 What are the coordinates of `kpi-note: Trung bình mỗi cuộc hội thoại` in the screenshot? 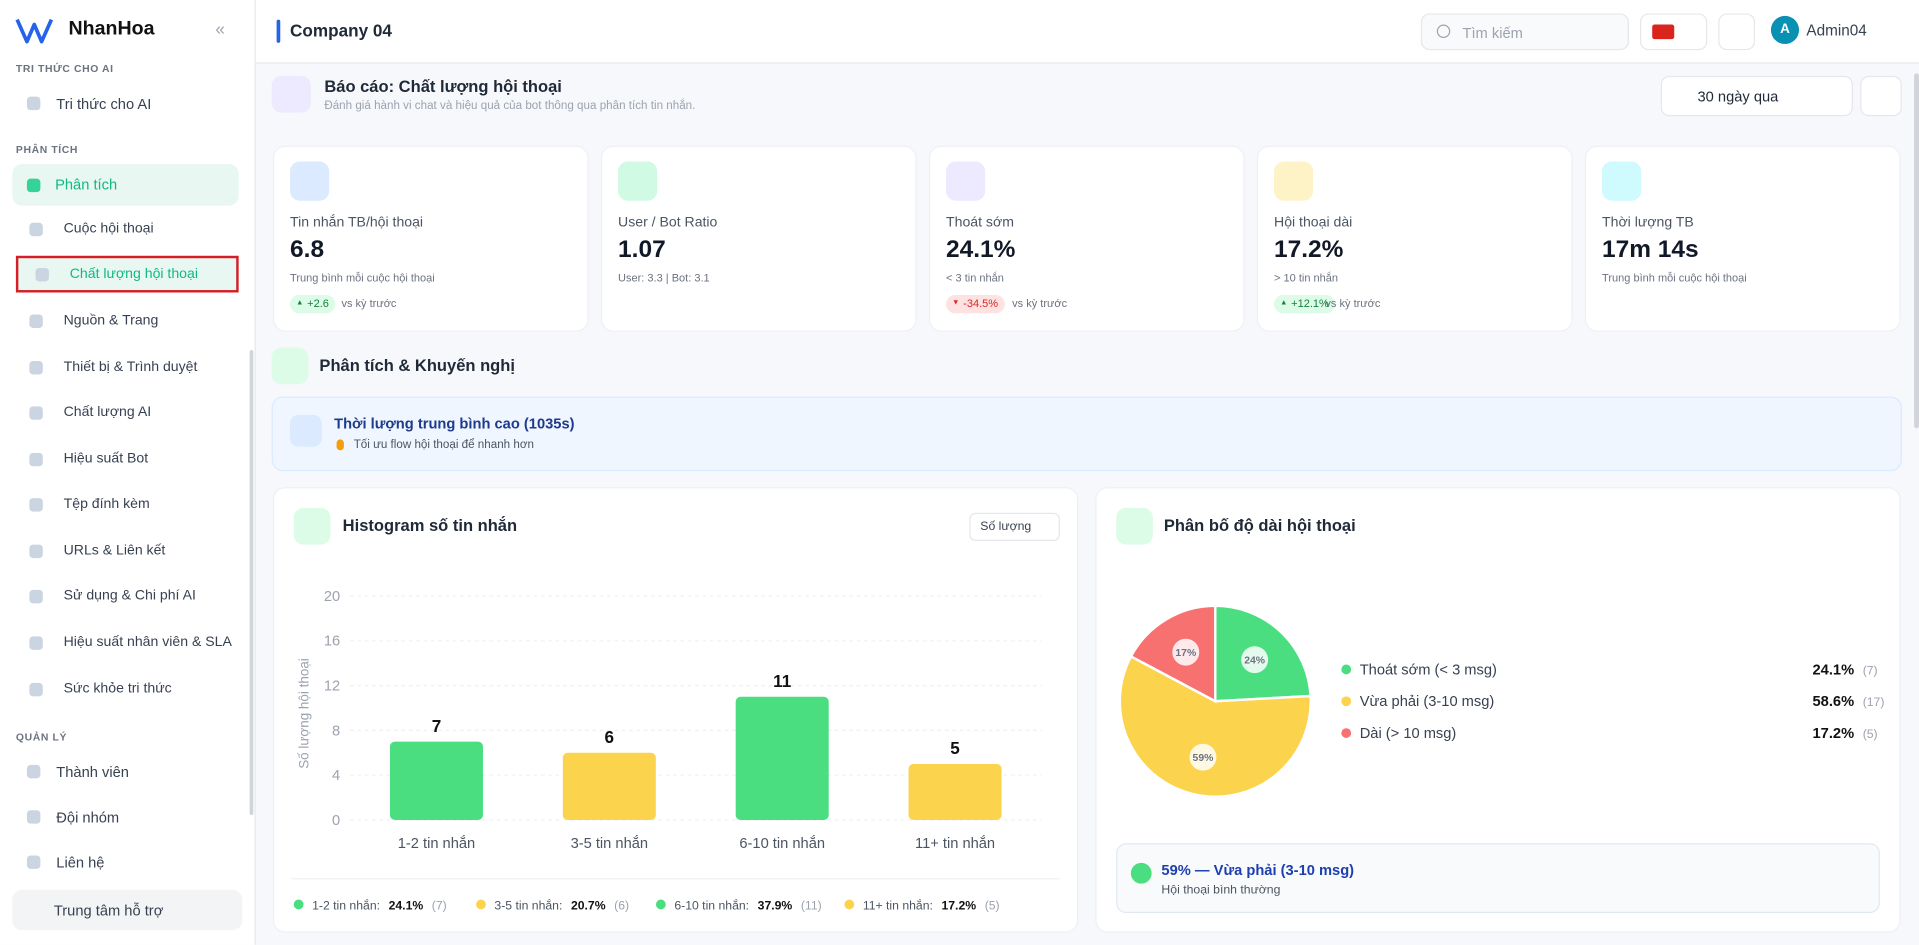 It's located at (362, 277).